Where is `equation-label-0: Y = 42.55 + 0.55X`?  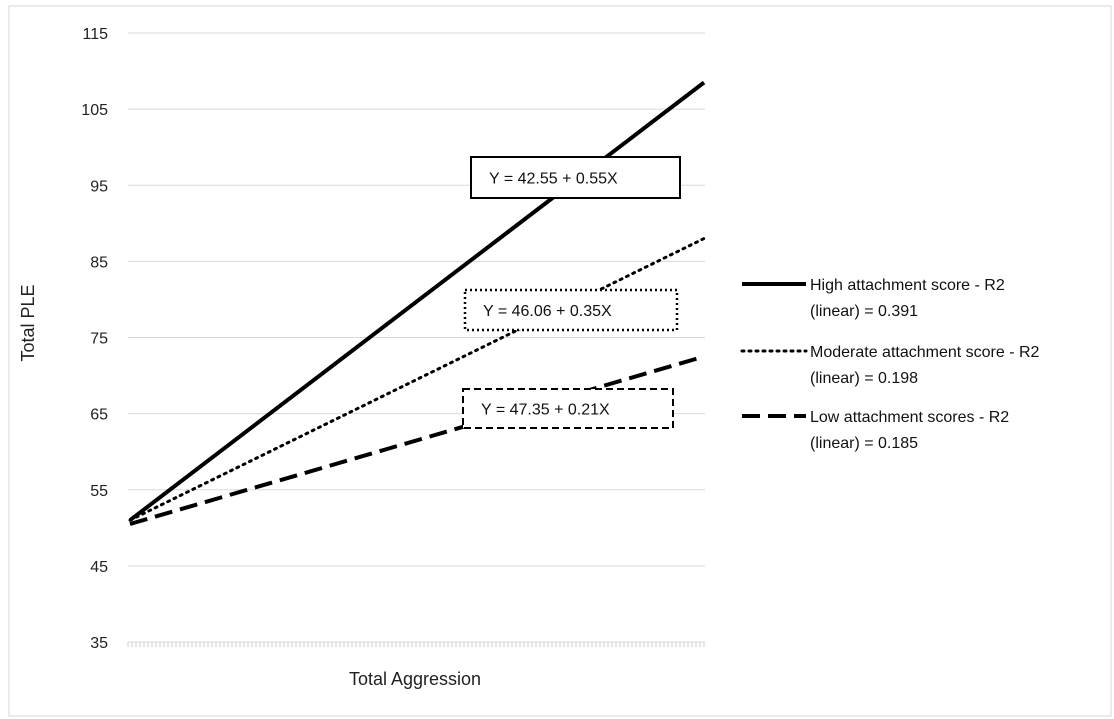 equation-label-0: Y = 42.55 + 0.55X is located at coordinates (553, 179).